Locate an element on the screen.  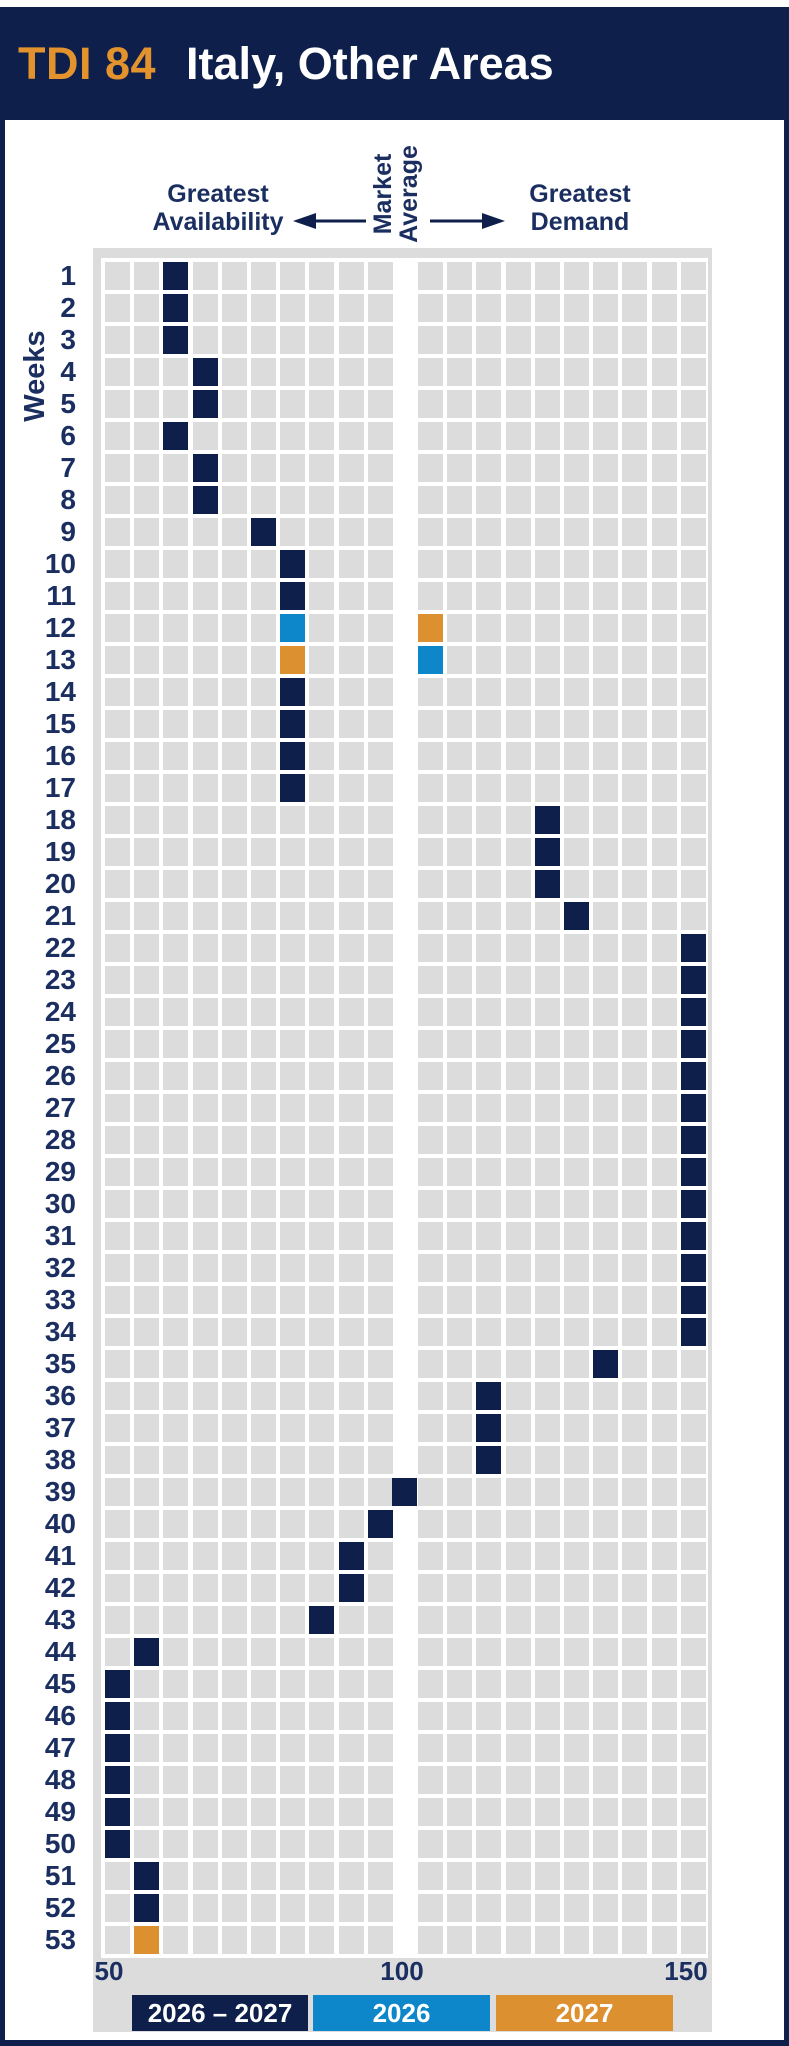
greatest-demand-label: Greatest Demand is located at coordinates (580, 208).